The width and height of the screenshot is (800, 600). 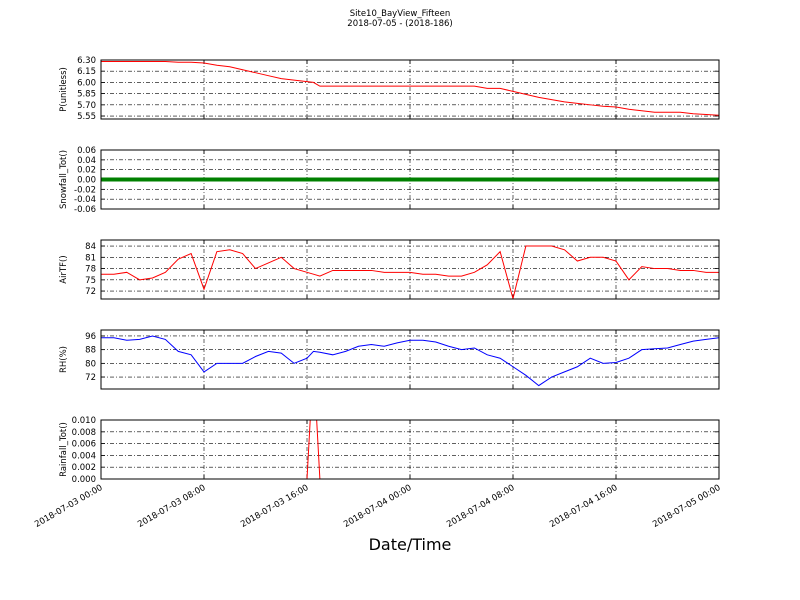 I want to click on chart-subtitle: 2018-07-05 - (2018-186), so click(x=399, y=24).